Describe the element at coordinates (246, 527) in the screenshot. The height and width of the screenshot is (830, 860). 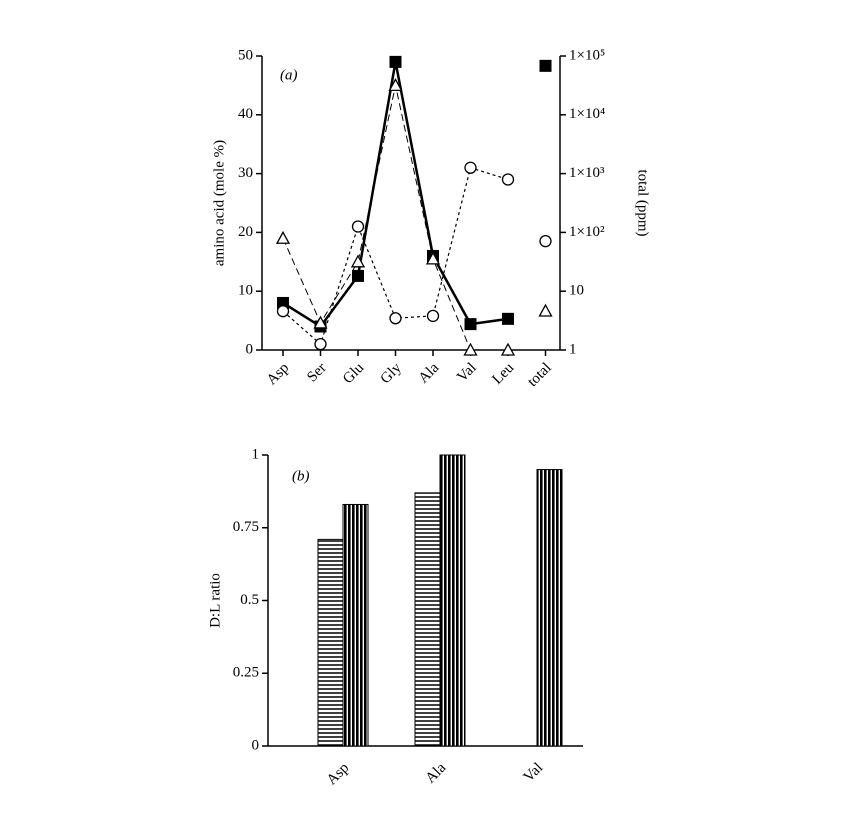
I see `y-tick-label: 0.75` at that location.